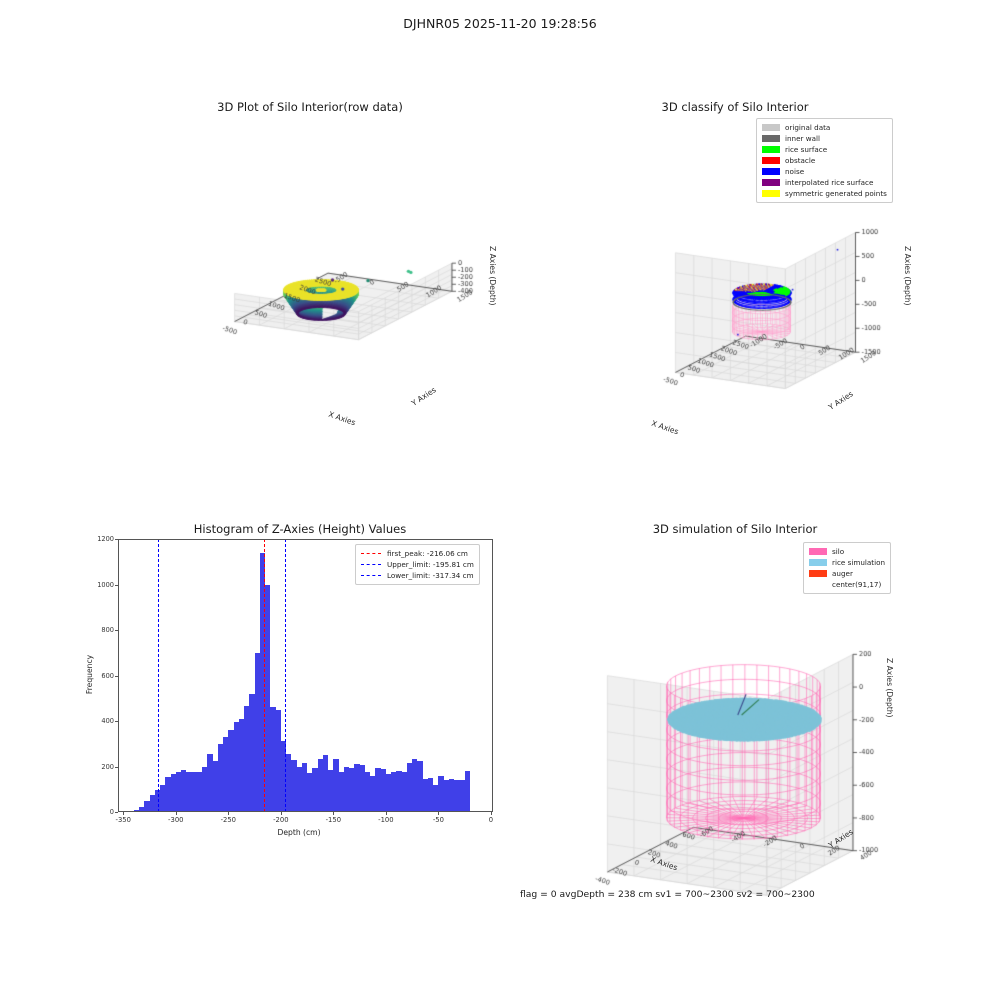  I want to click on legend-label: first_peak: -216.06 cm, so click(427, 553).